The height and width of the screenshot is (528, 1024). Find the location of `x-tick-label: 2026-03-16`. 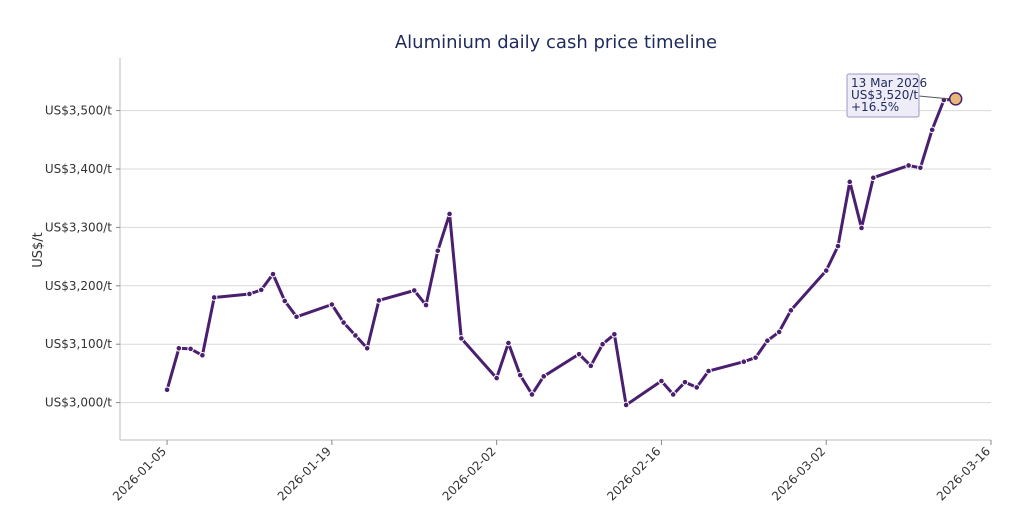

x-tick-label: 2026-03-16 is located at coordinates (963, 473).